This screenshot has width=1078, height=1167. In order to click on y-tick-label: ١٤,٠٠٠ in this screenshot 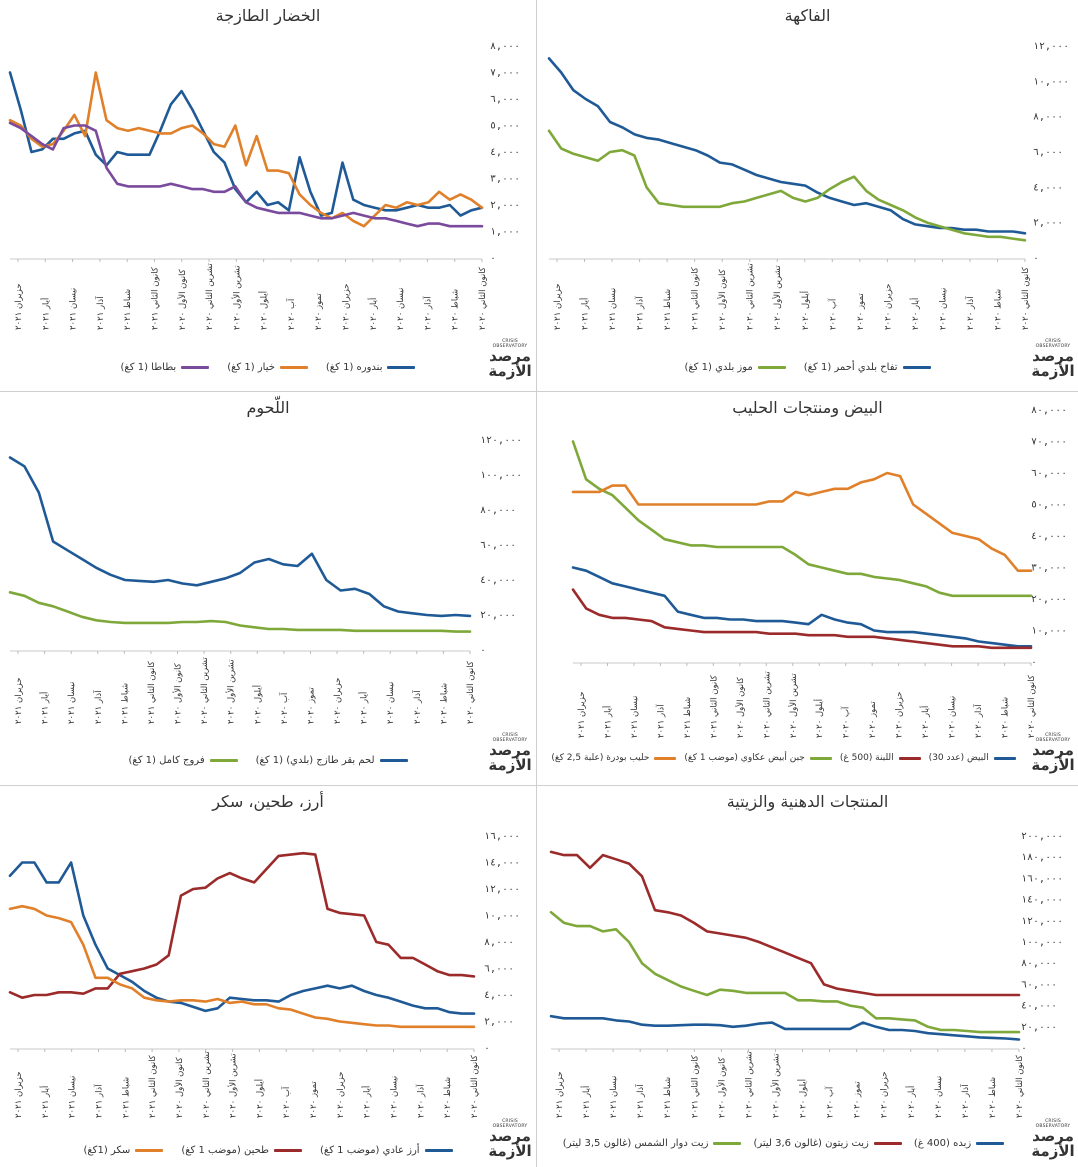, I will do `click(502, 863)`.